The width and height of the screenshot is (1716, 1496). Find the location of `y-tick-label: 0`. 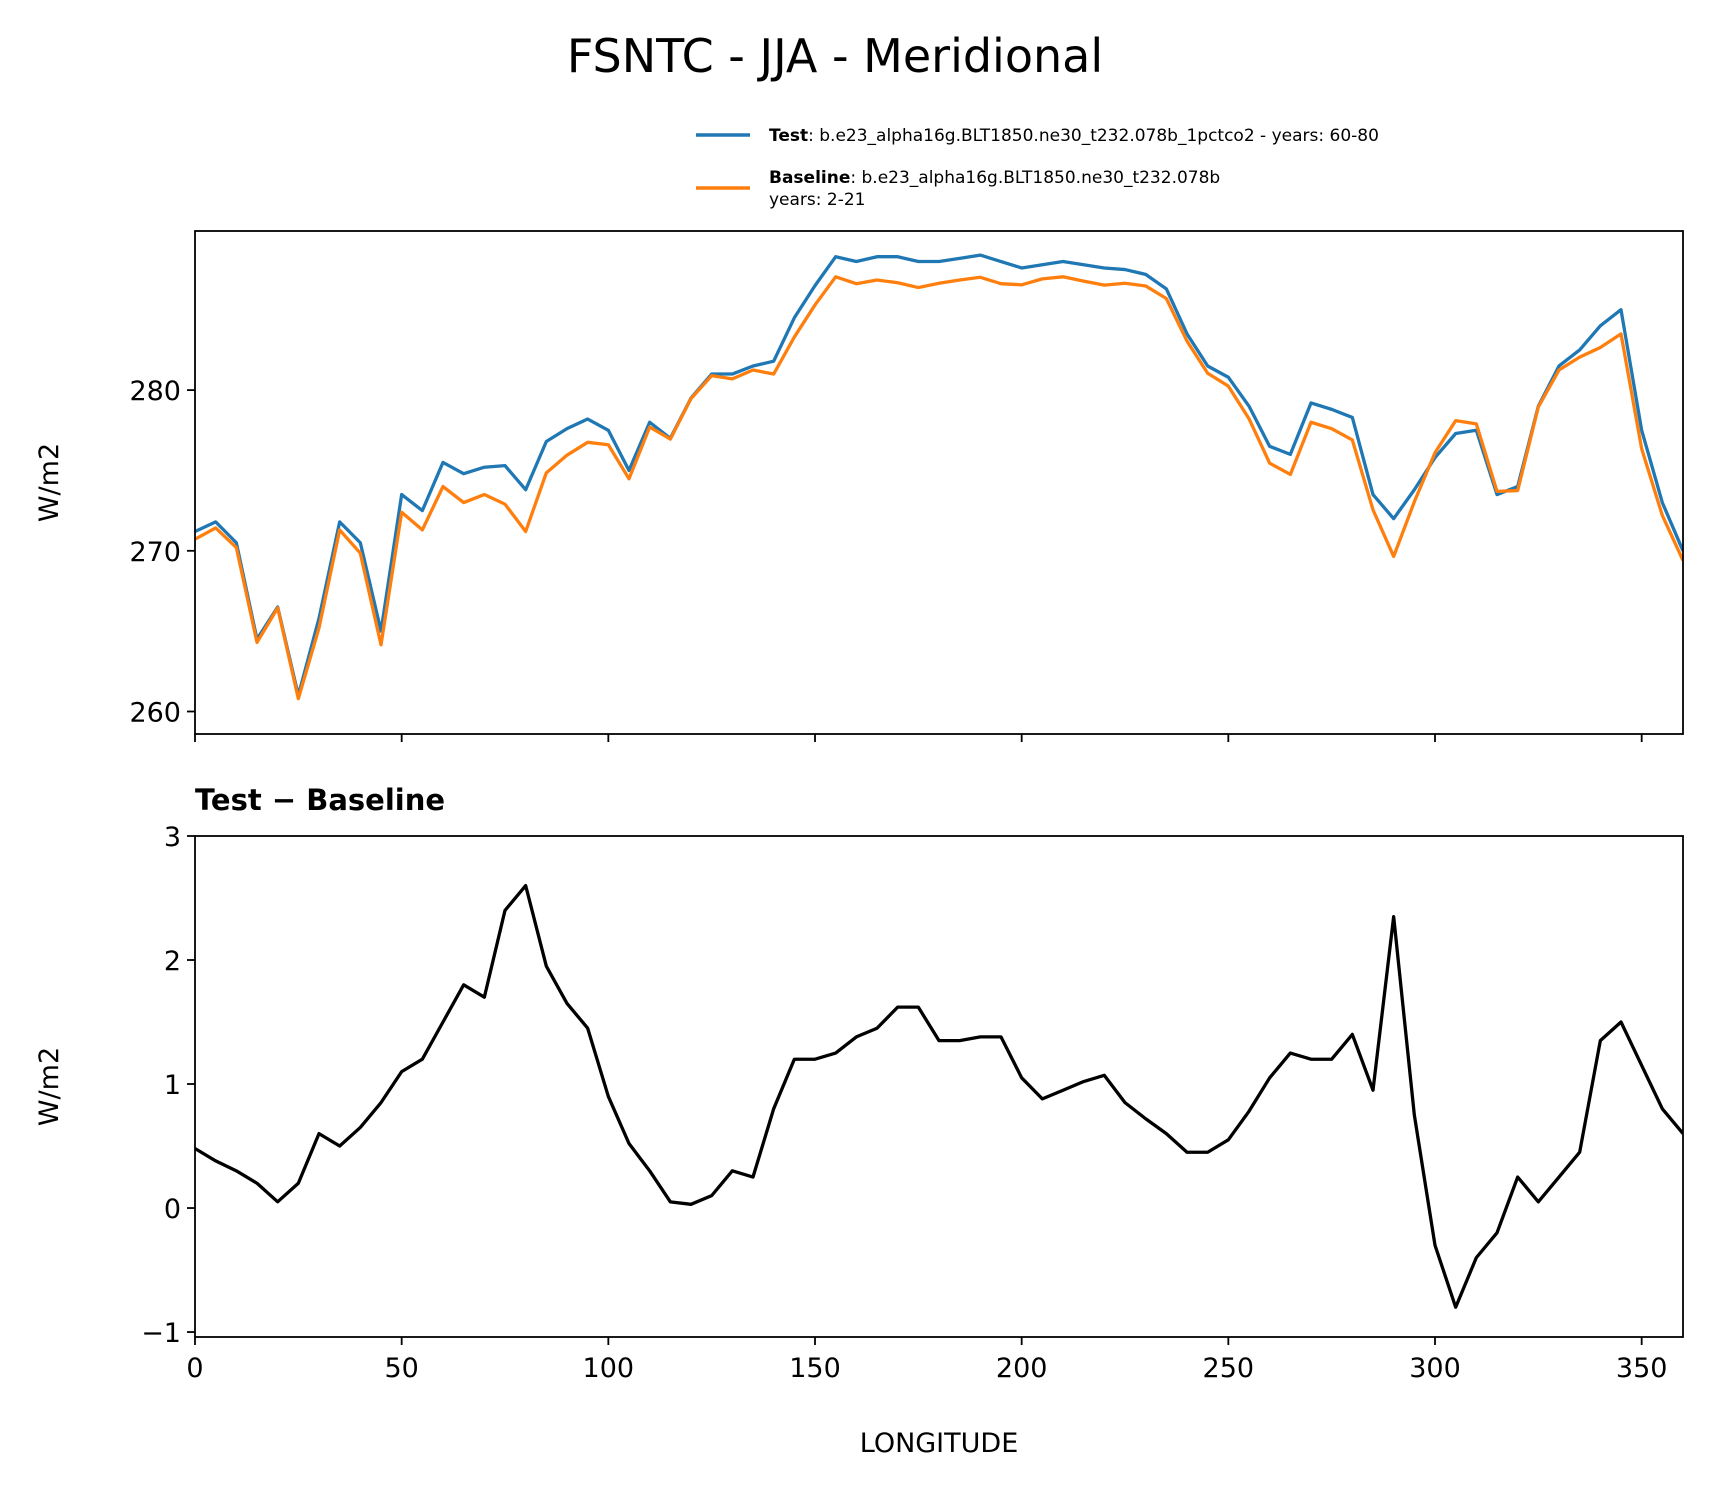

y-tick-label: 0 is located at coordinates (172, 1209).